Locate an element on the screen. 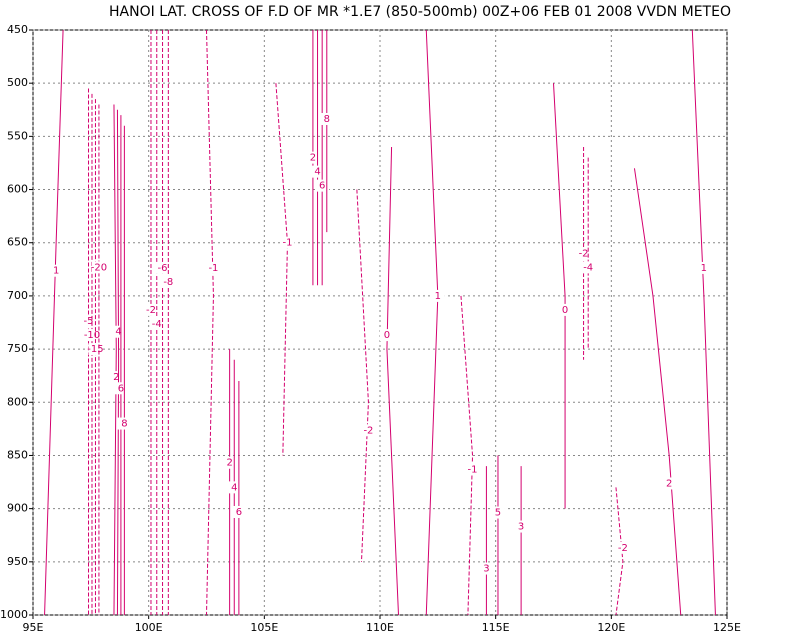 This screenshot has width=800, height=640. y-tick-label: 500 is located at coordinates (17, 82).